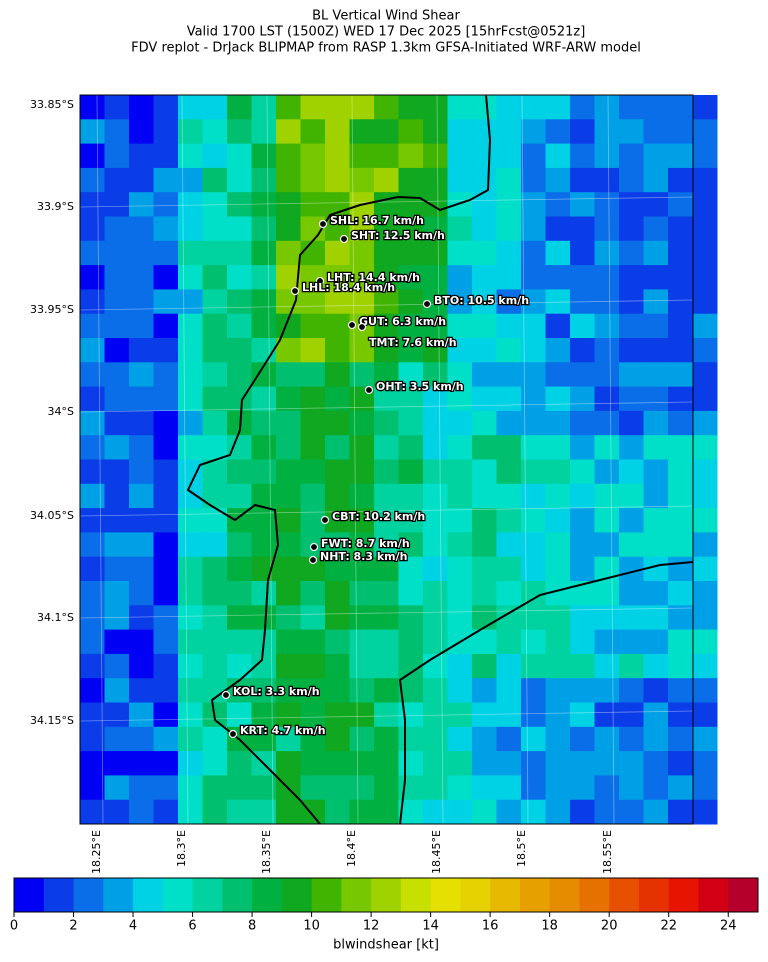  What do you see at coordinates (386, 16) in the screenshot?
I see `title-line: BL Vertical Wind Shear` at bounding box center [386, 16].